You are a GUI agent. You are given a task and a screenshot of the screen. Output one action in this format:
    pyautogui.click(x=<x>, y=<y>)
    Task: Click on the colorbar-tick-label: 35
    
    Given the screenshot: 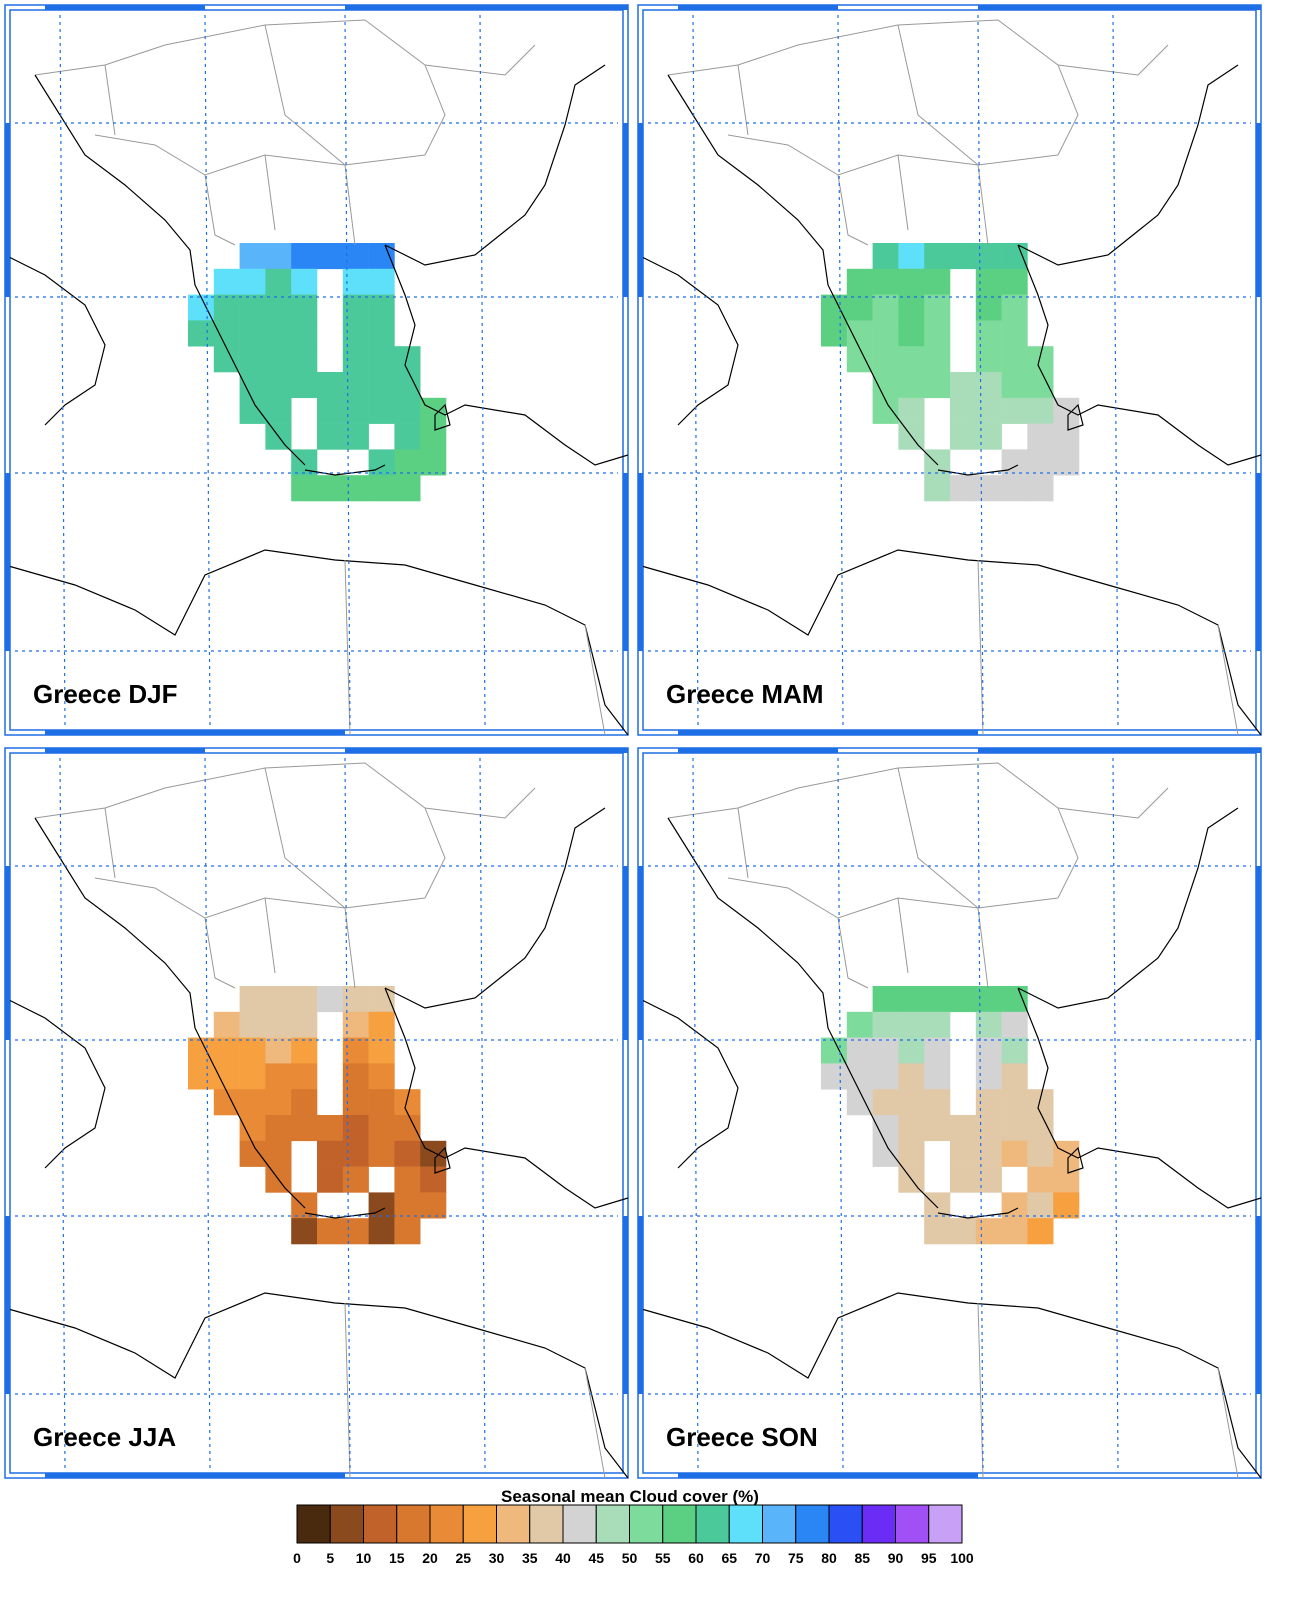 What is the action you would take?
    pyautogui.click(x=530, y=1558)
    